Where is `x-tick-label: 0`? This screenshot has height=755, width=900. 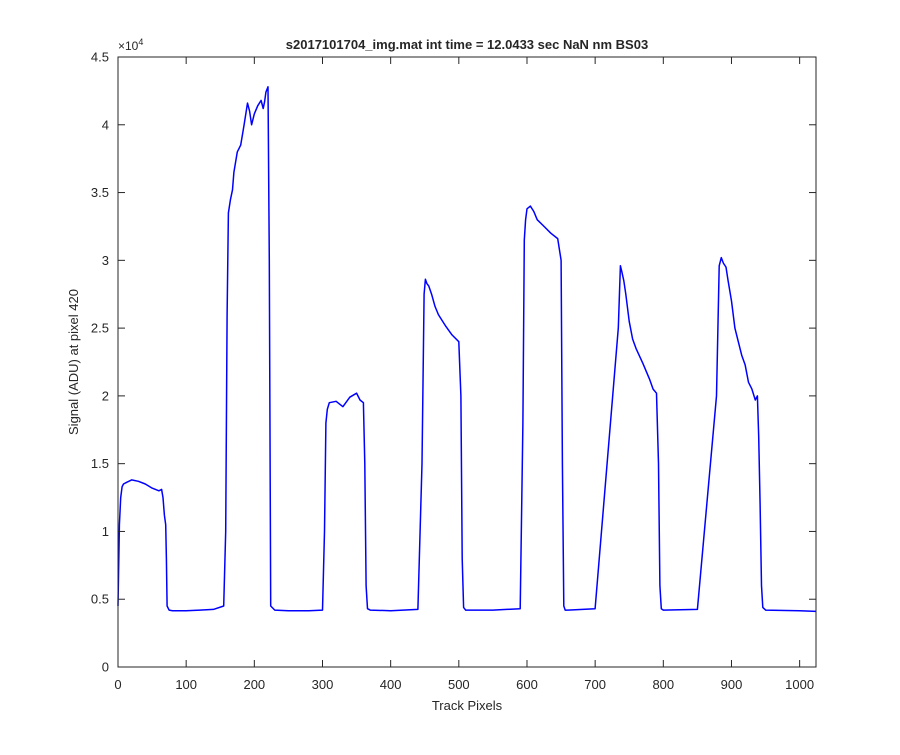
x-tick-label: 0 is located at coordinates (117, 684).